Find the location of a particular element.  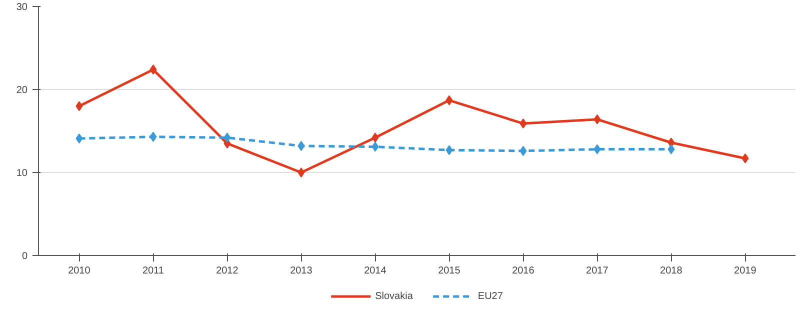

x-tick-label: 2017 is located at coordinates (597, 271).